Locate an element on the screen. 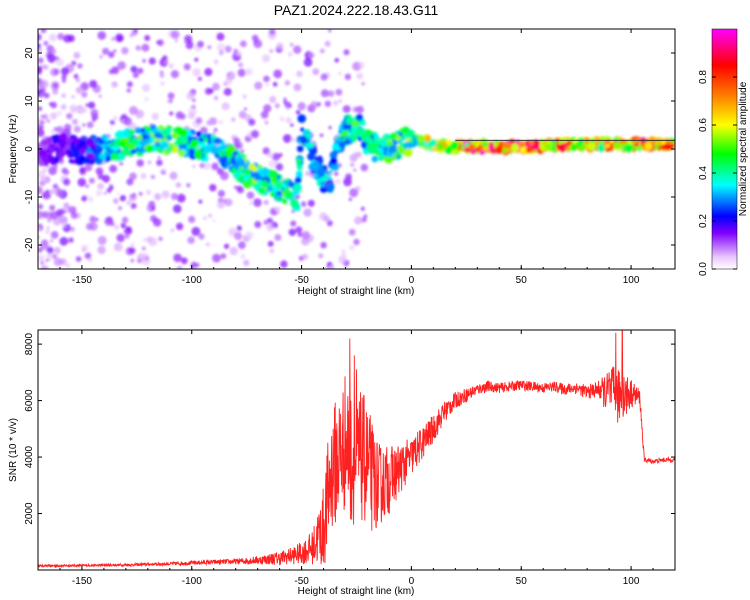  y-tick-label: 0 is located at coordinates (29, 149).